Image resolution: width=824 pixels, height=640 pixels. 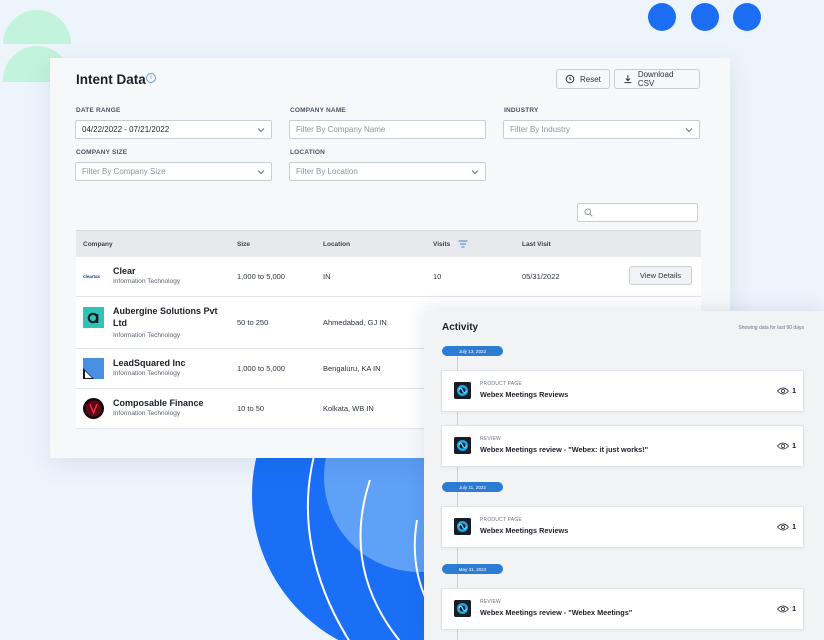 What do you see at coordinates (521, 110) in the screenshot?
I see `industry-label: INDUSTRY` at bounding box center [521, 110].